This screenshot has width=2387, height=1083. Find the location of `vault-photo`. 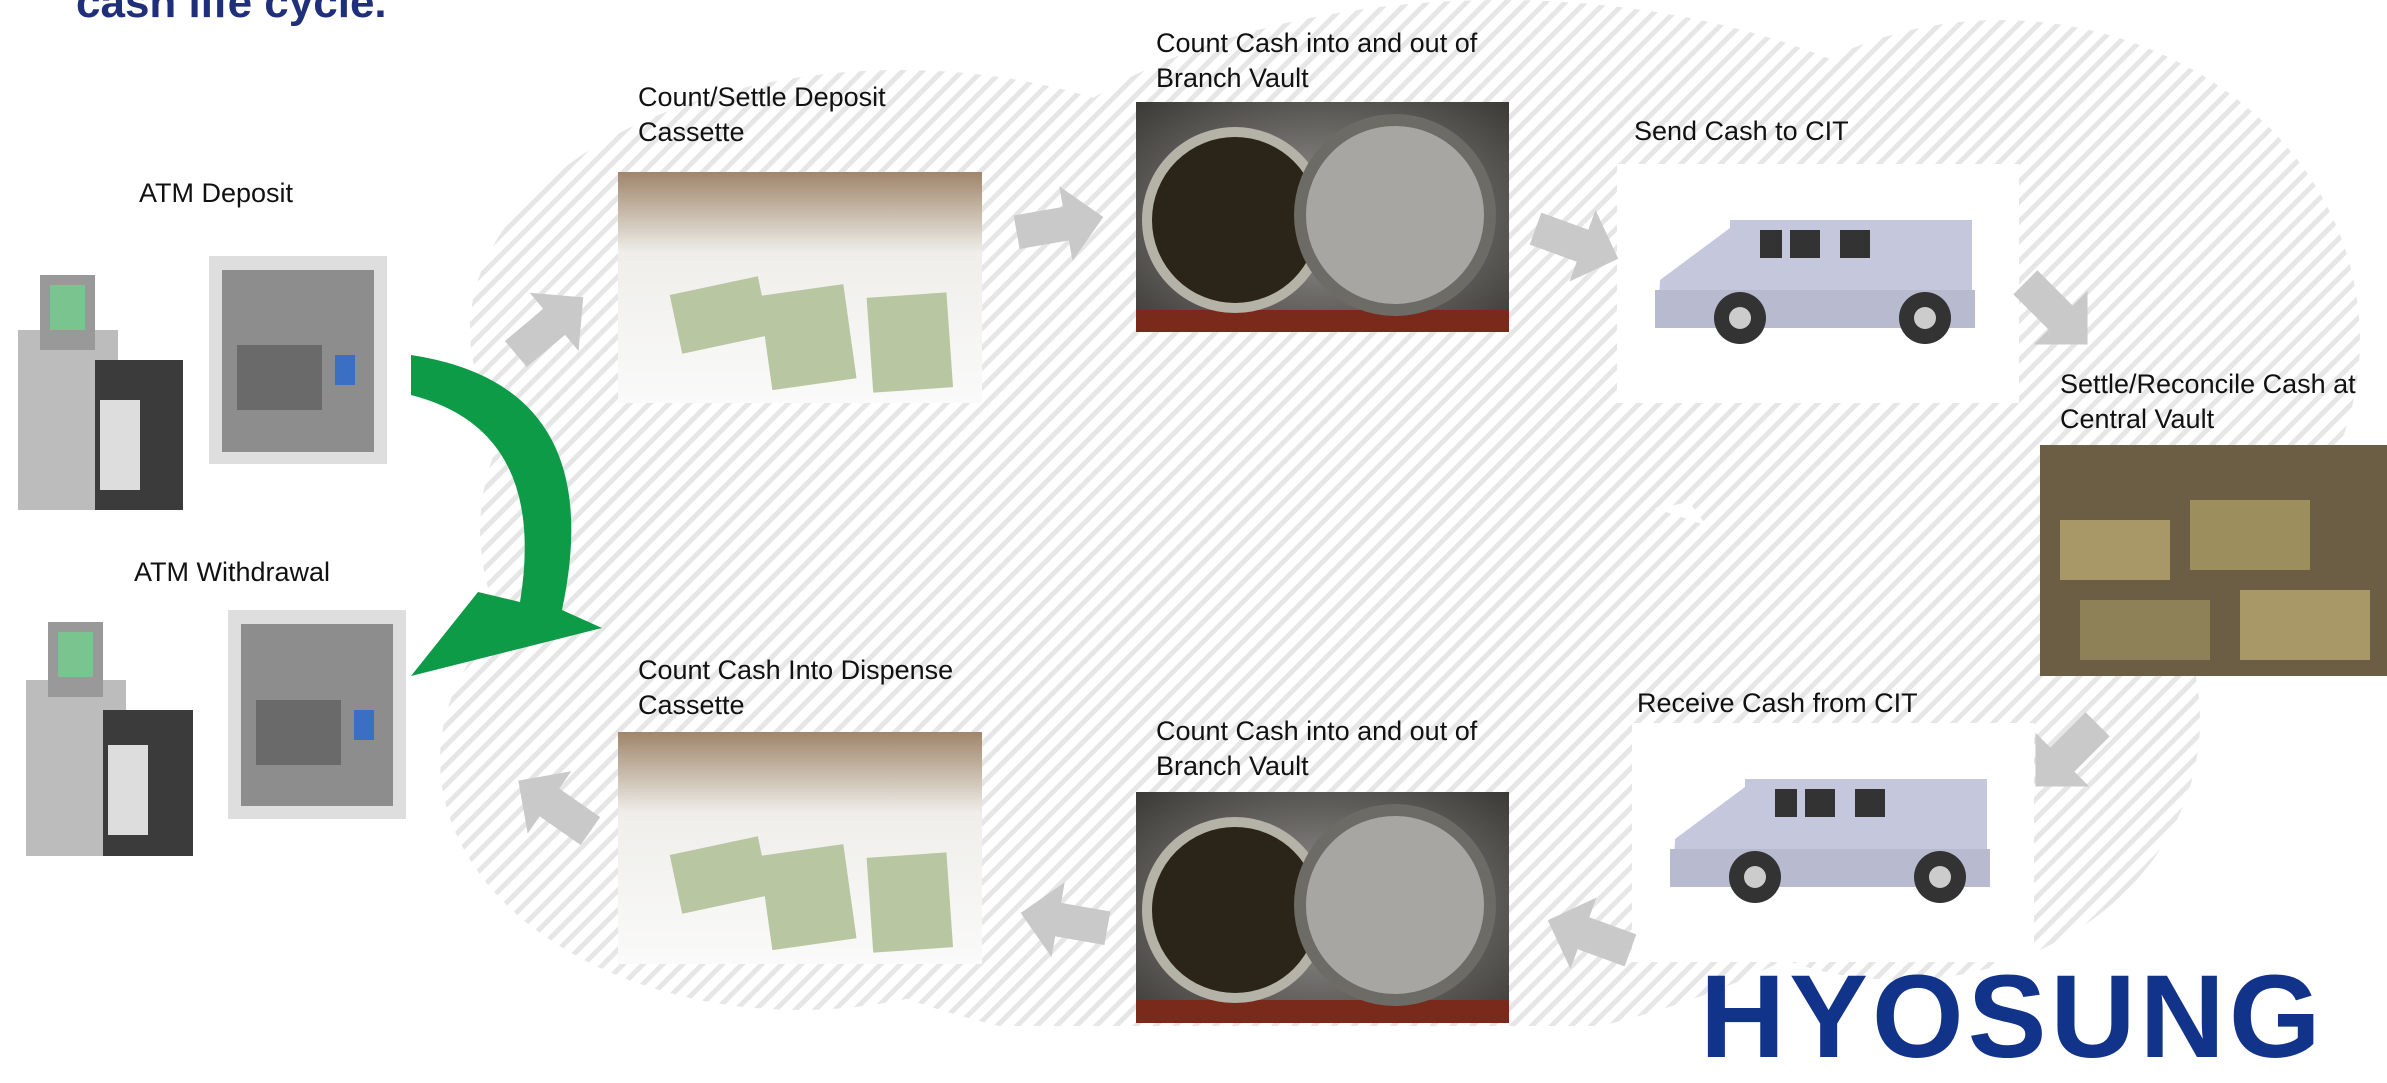

vault-photo is located at coordinates (1322, 562).